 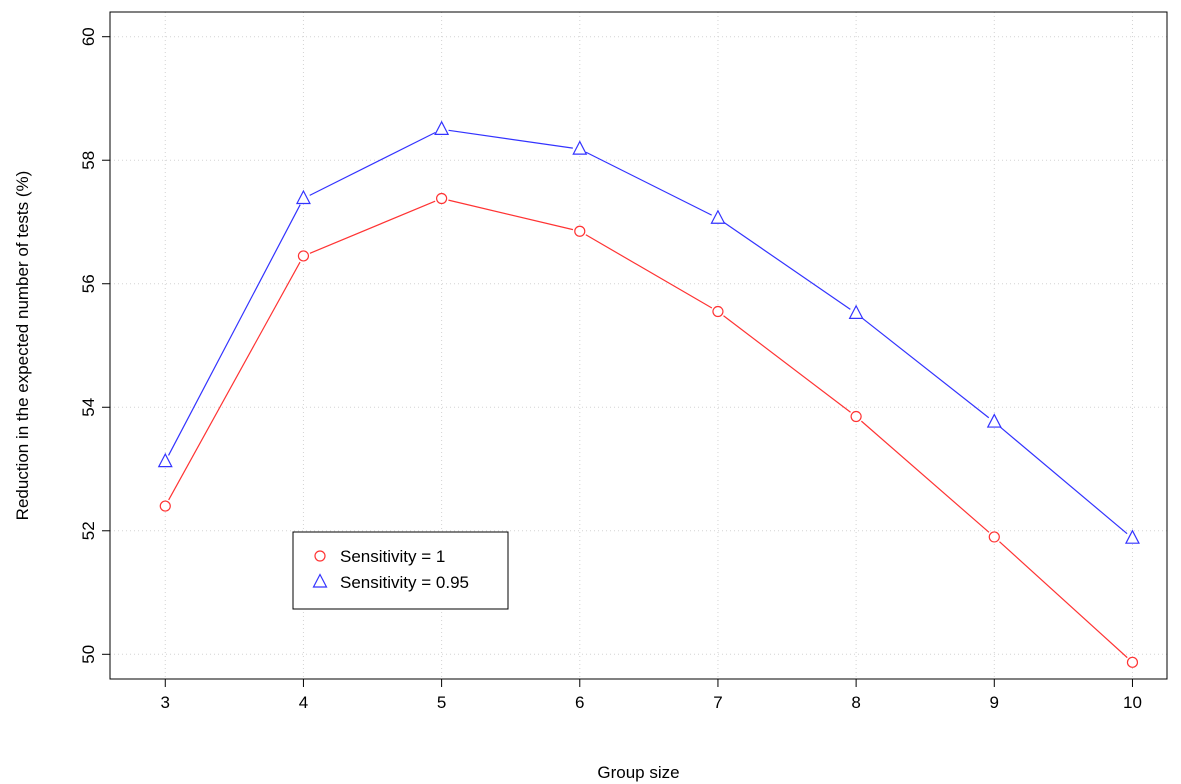 What do you see at coordinates (579, 702) in the screenshot?
I see `x-tick-label: 6` at bounding box center [579, 702].